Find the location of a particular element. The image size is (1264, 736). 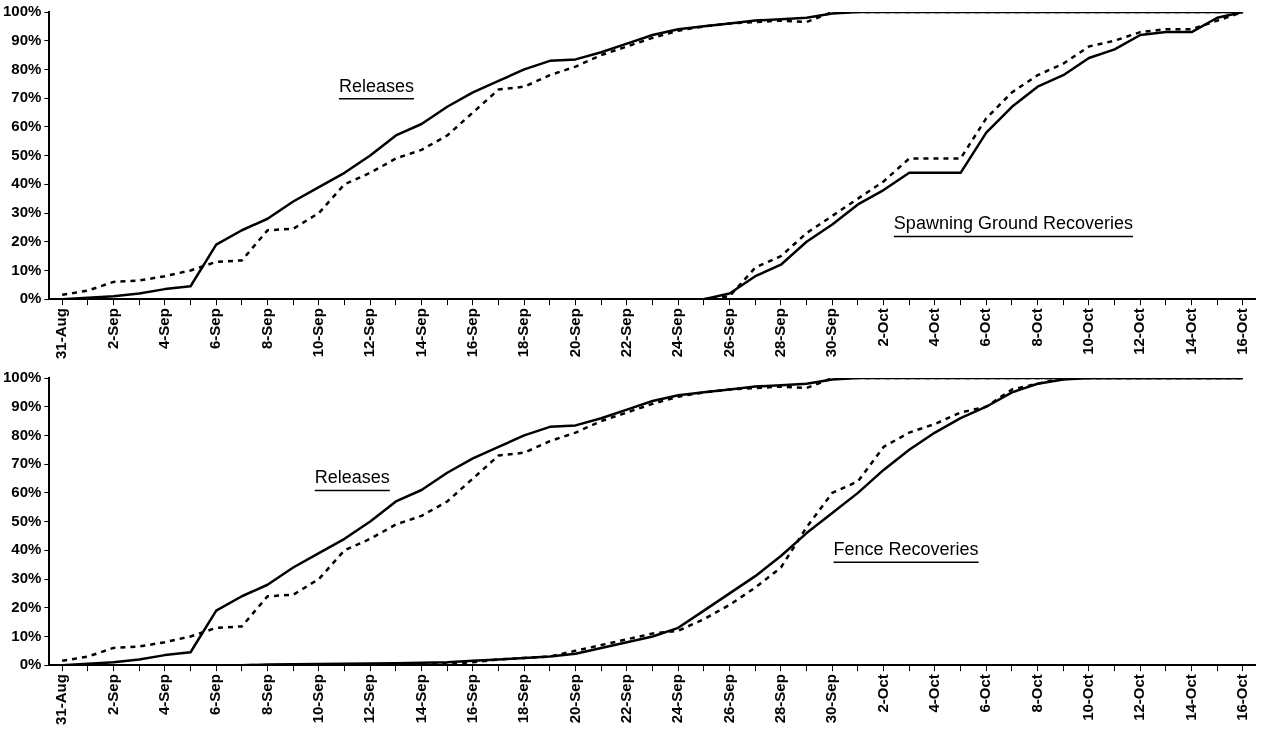

annotation: Spawning Ground Recoveries is located at coordinates (1013, 223).